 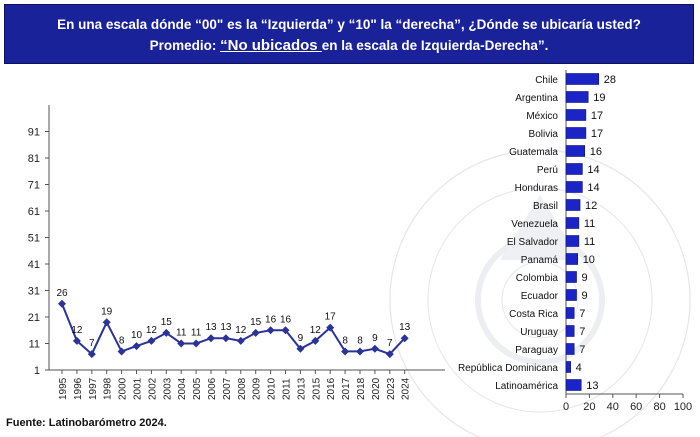 I want to click on bar-x-tick-label: 40, so click(x=613, y=407).